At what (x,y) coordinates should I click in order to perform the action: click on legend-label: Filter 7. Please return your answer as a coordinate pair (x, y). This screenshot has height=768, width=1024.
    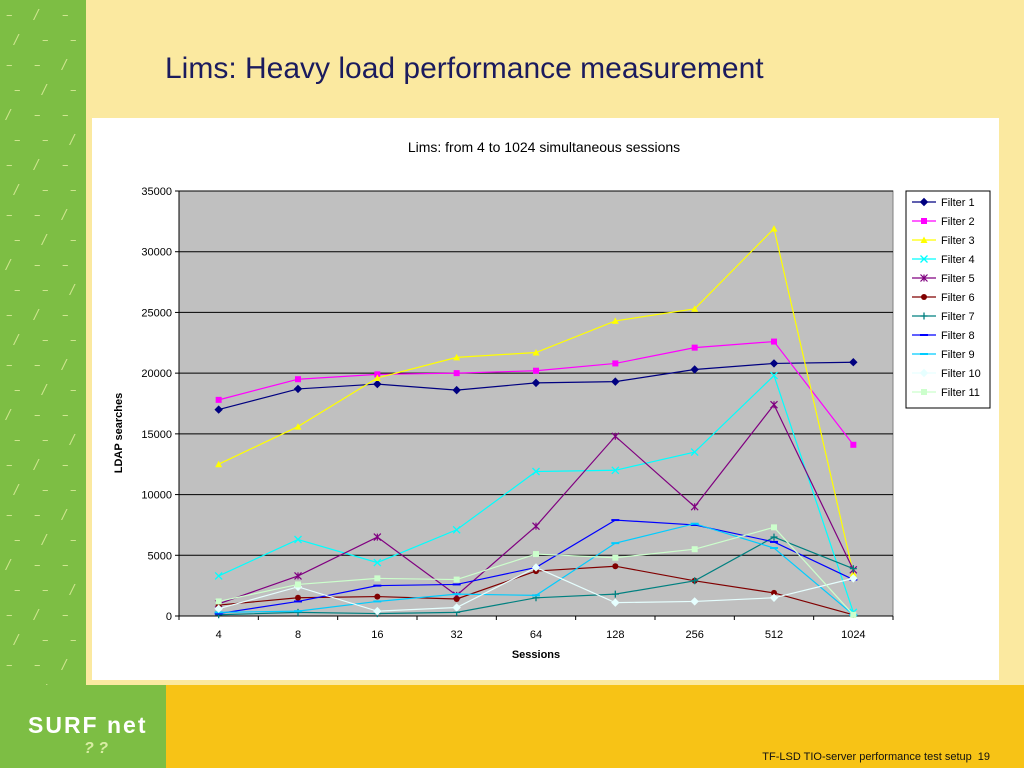
    Looking at the image, I should click on (958, 317).